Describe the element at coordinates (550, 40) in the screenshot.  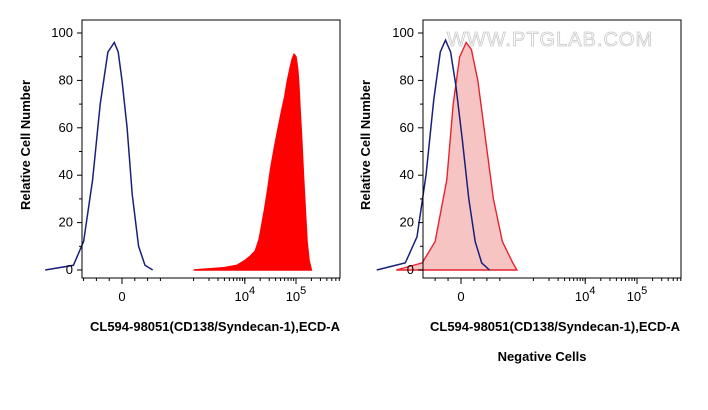
I see `watermark: WWW.PTGLAB.COM` at that location.